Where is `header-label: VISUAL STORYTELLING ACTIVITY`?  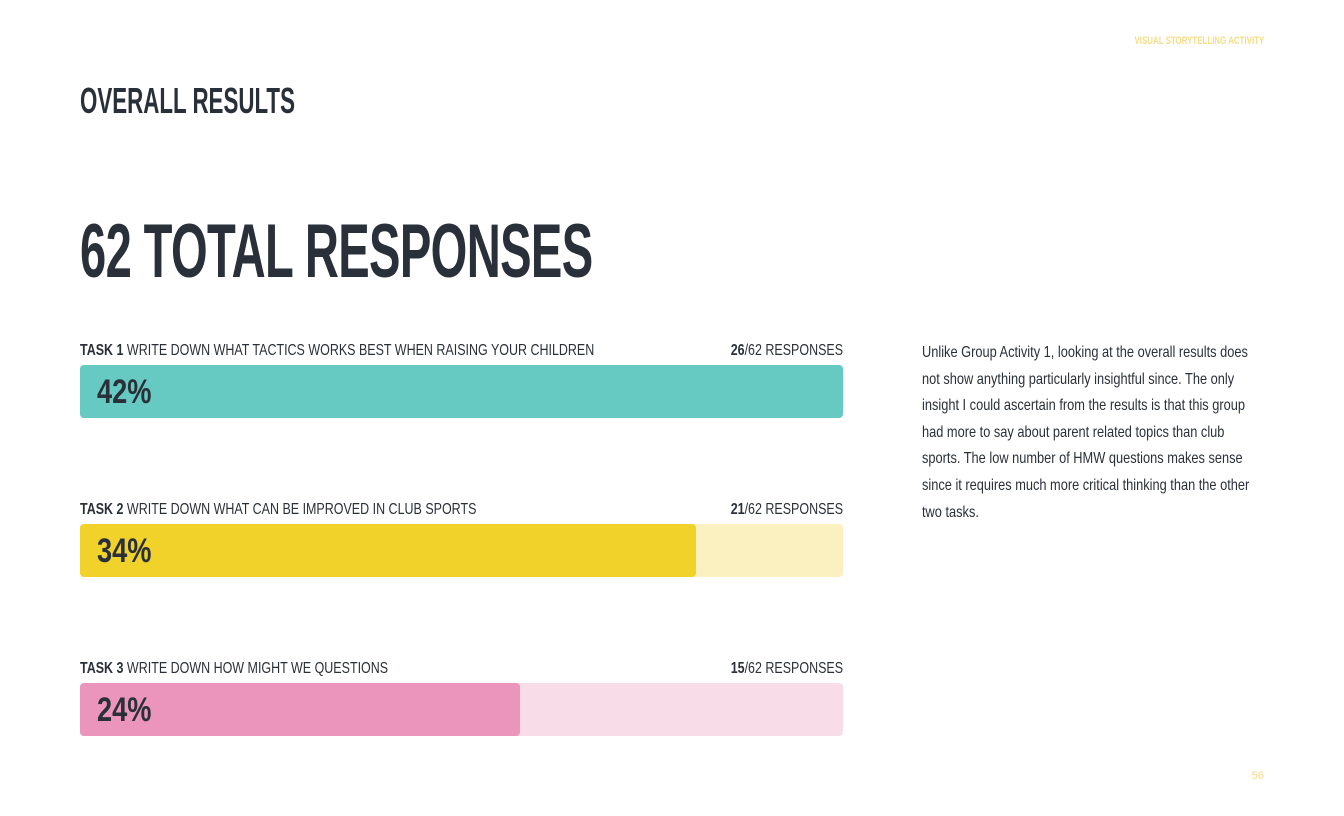 header-label: VISUAL STORYTELLING ACTIVITY is located at coordinates (1199, 41).